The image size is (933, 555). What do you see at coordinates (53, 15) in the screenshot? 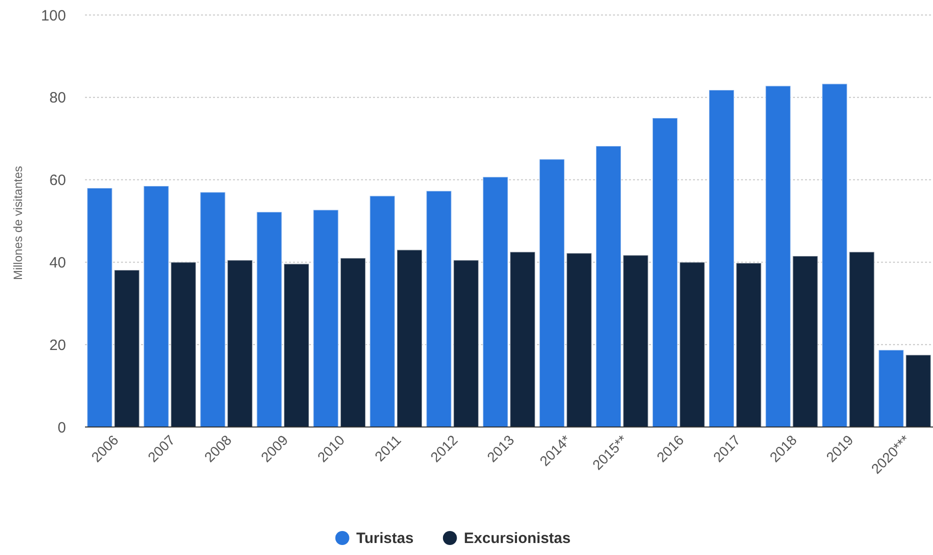
I see `y-tick-label: 100` at bounding box center [53, 15].